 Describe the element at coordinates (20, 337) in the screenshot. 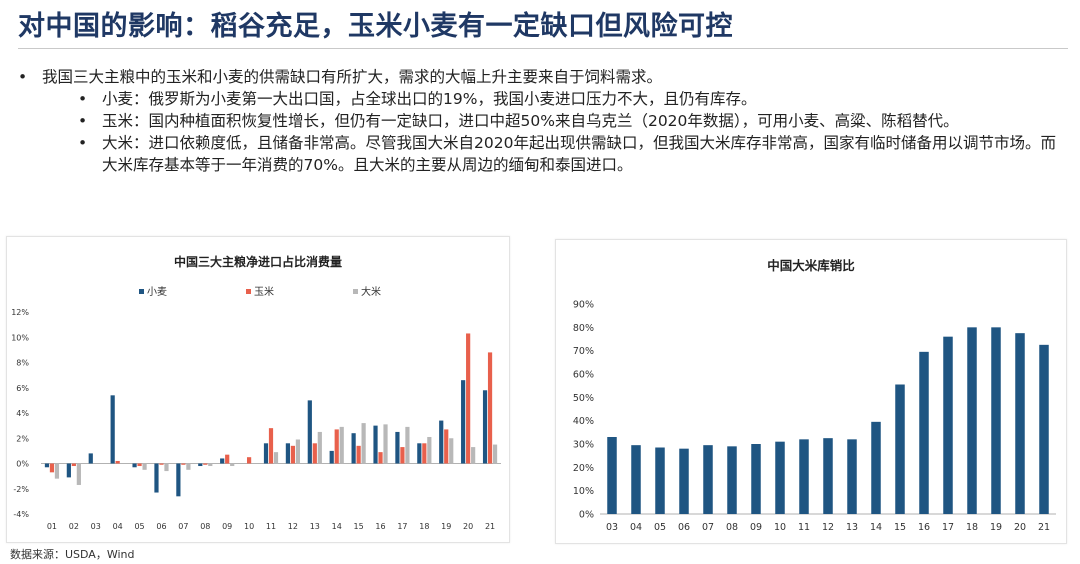

I see `y-tick-label: 10%` at that location.